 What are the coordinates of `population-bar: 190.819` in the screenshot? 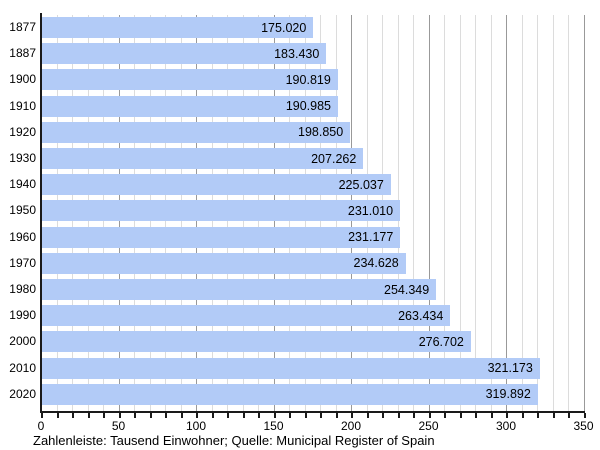 It's located at (190, 80).